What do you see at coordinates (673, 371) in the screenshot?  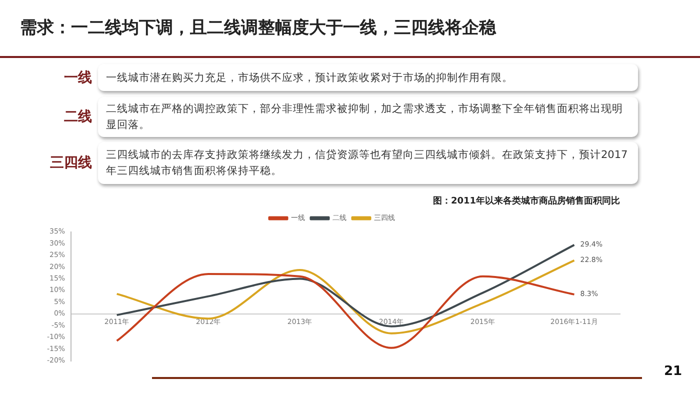 I see `text: 21` at bounding box center [673, 371].